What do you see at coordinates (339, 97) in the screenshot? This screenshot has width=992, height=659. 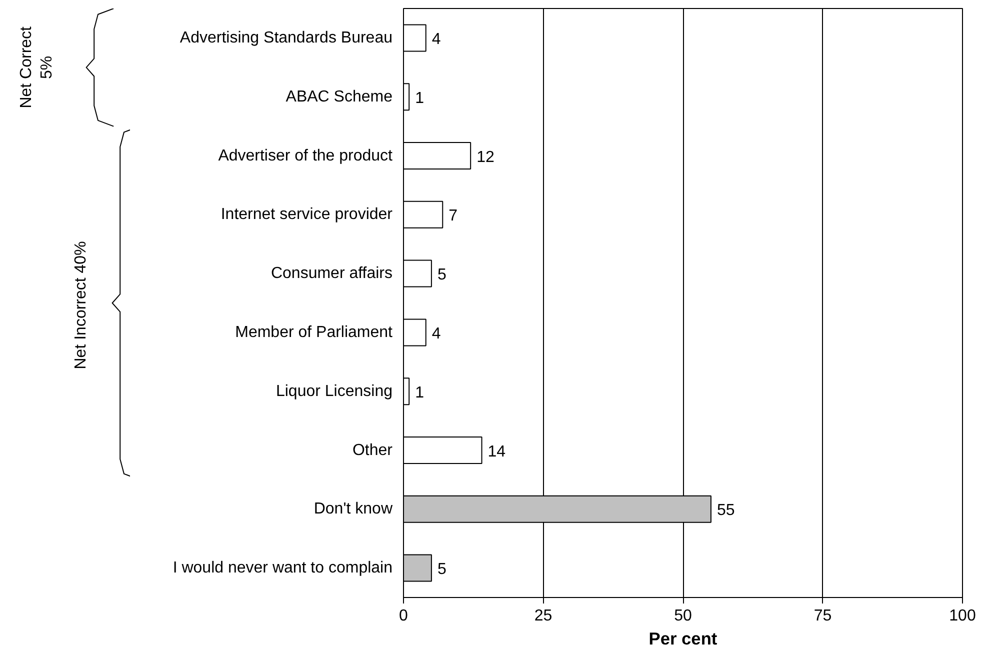 I see `y-tick-label: ABAC Scheme` at bounding box center [339, 97].